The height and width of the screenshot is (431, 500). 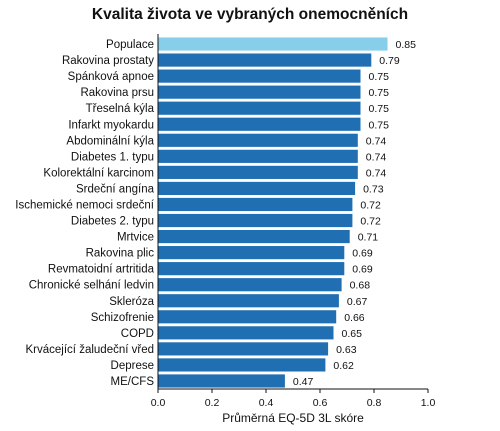 What do you see at coordinates (346, 350) in the screenshot?
I see `value-label: 0.63` at bounding box center [346, 350].